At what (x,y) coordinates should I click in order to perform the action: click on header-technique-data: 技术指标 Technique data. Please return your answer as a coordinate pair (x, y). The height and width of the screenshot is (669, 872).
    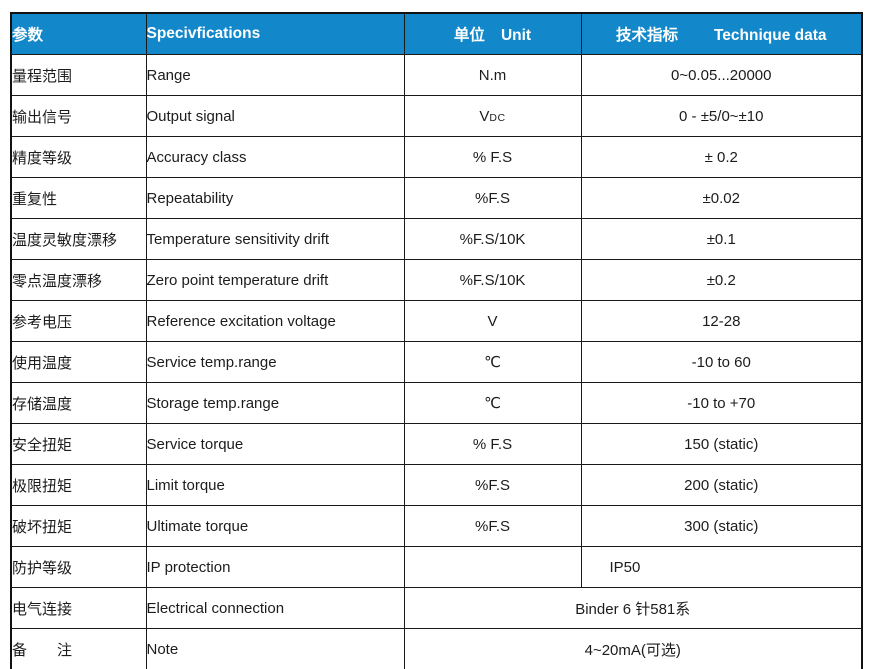
    Looking at the image, I should click on (721, 33).